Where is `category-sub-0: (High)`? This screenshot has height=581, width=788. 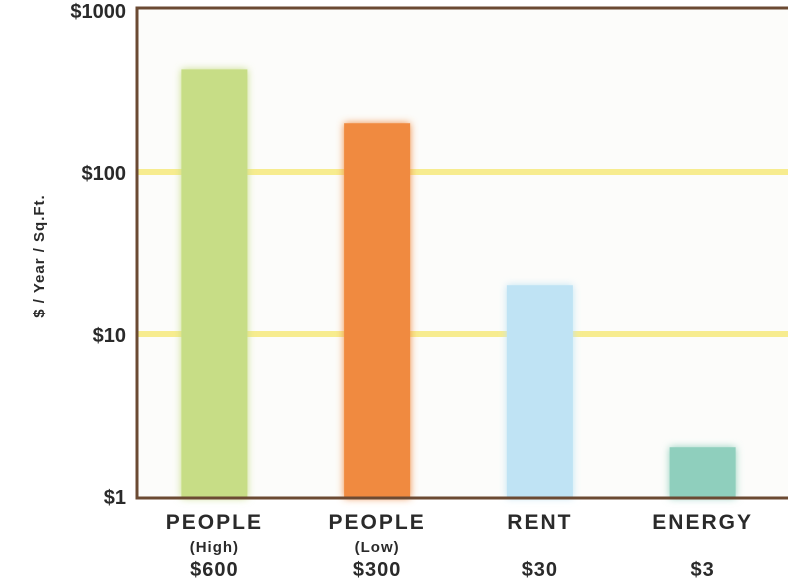 category-sub-0: (High) is located at coordinates (214, 547).